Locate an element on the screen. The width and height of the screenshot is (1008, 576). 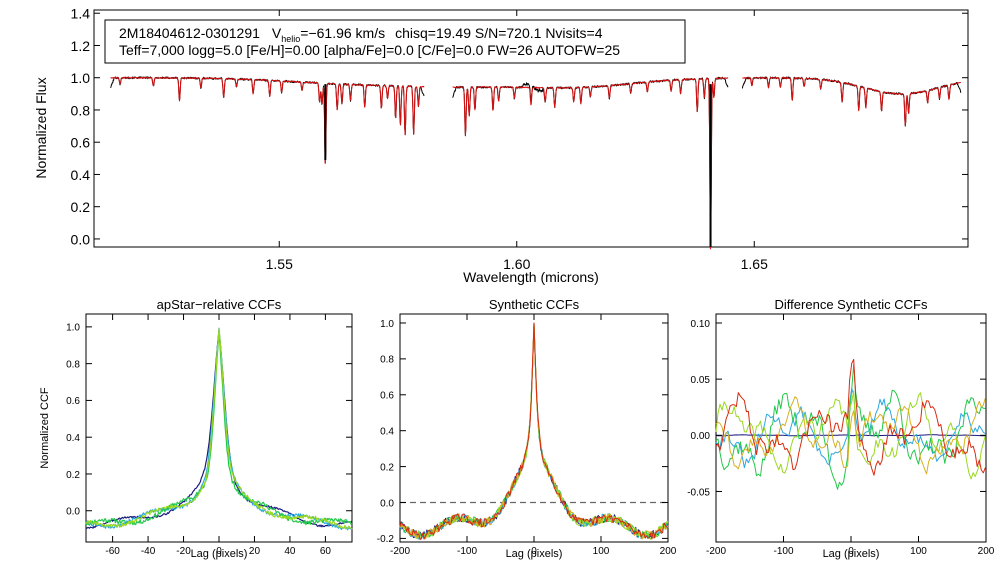
synthetic-ccf-ticks: -200 -100 0 100 200 -0.2 0.0 0.2 0.4 0.6 0.8 1.0 is located at coordinates (527, 435).